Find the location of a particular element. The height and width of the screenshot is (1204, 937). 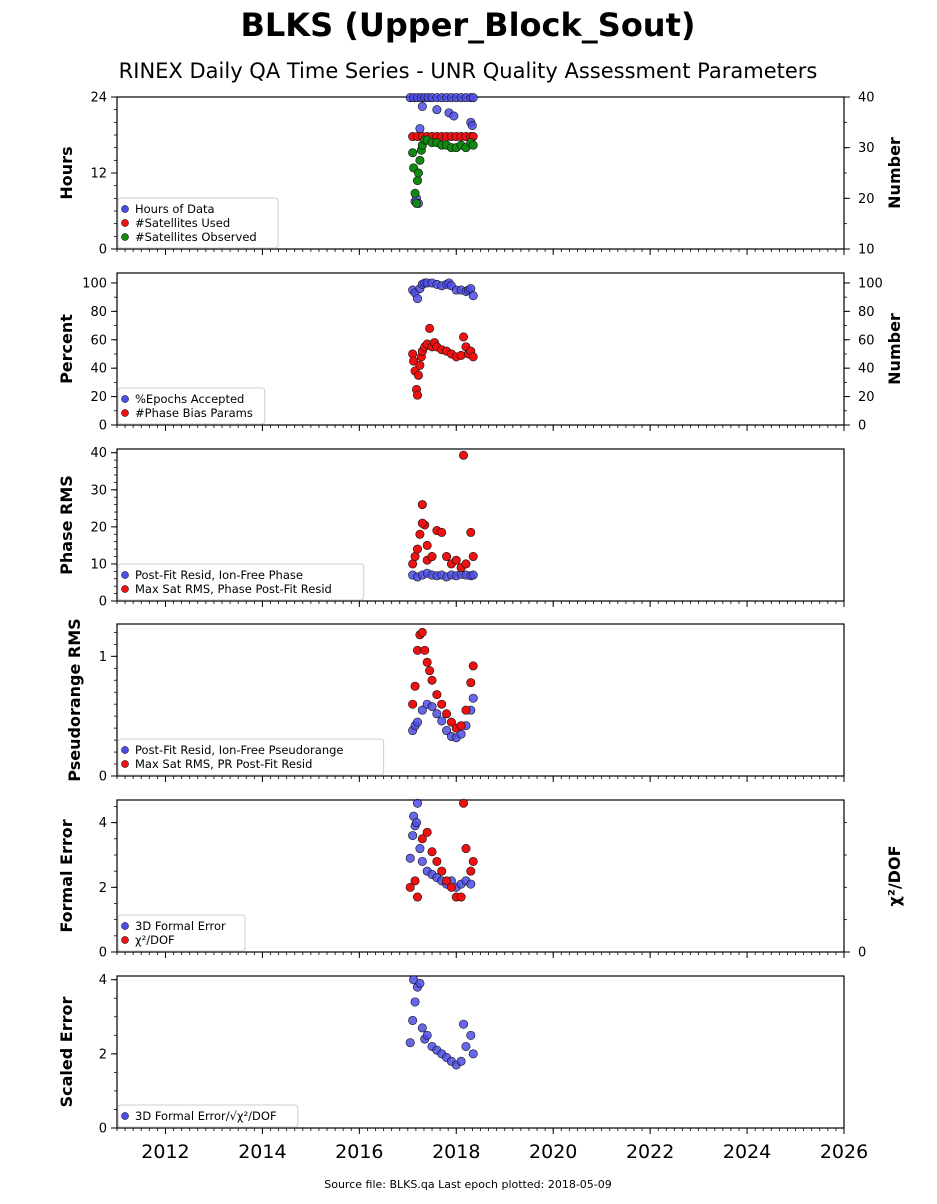

right-y-tick-label: 60 is located at coordinates (866, 340).